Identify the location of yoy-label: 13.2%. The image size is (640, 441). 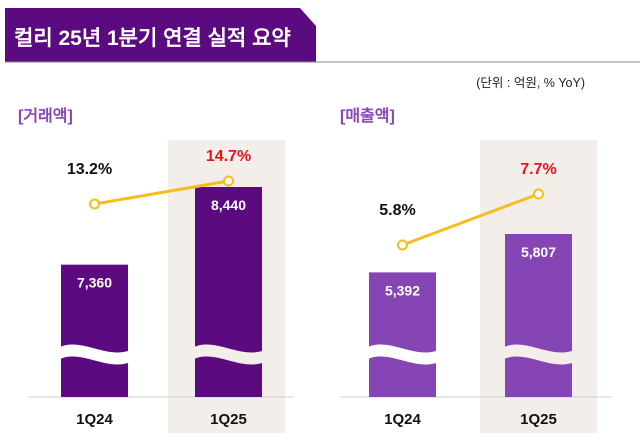
(89, 169).